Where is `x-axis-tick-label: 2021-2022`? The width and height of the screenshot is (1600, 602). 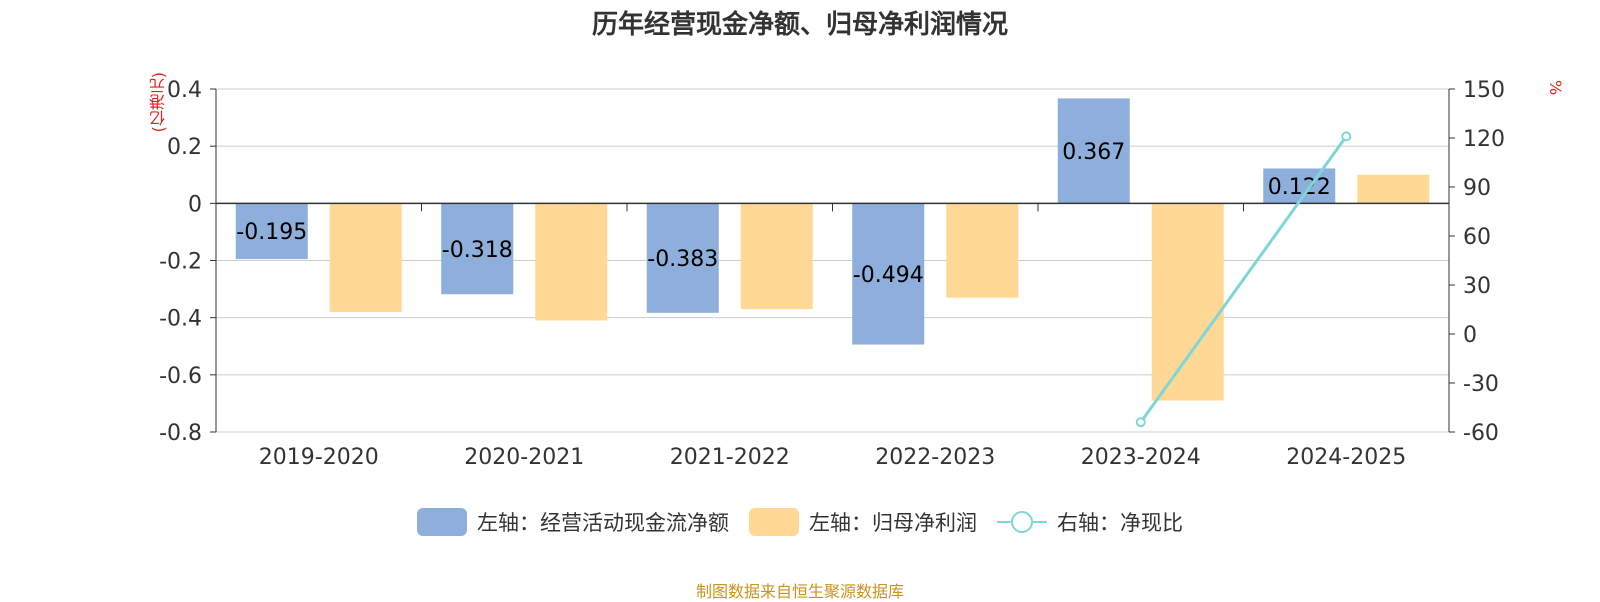
x-axis-tick-label: 2021-2022 is located at coordinates (730, 457).